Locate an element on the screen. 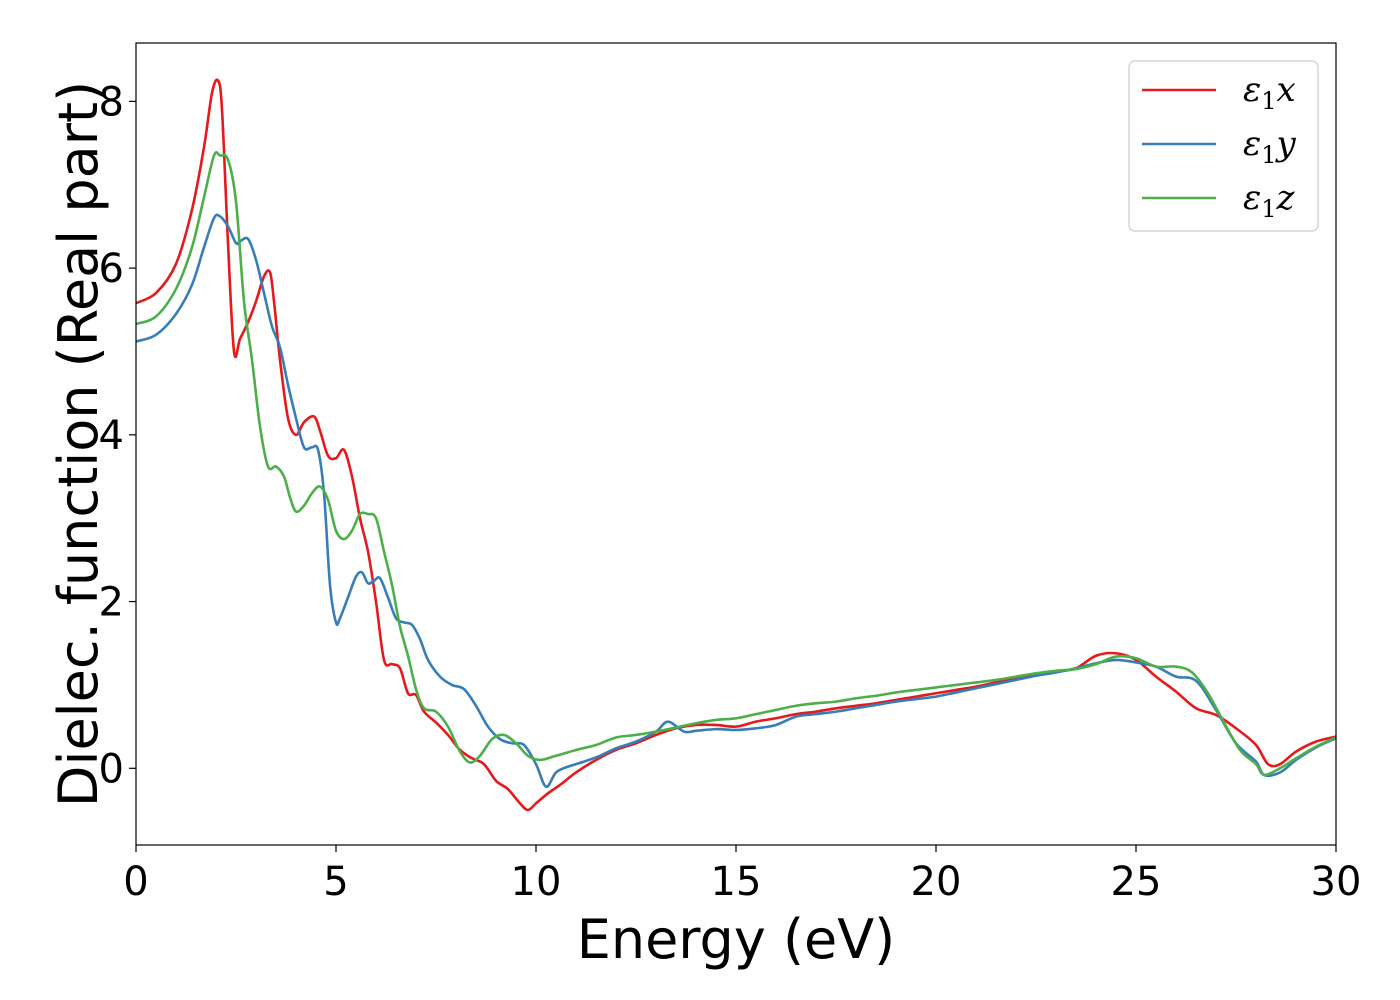  legend-box is located at coordinates (1223, 146).